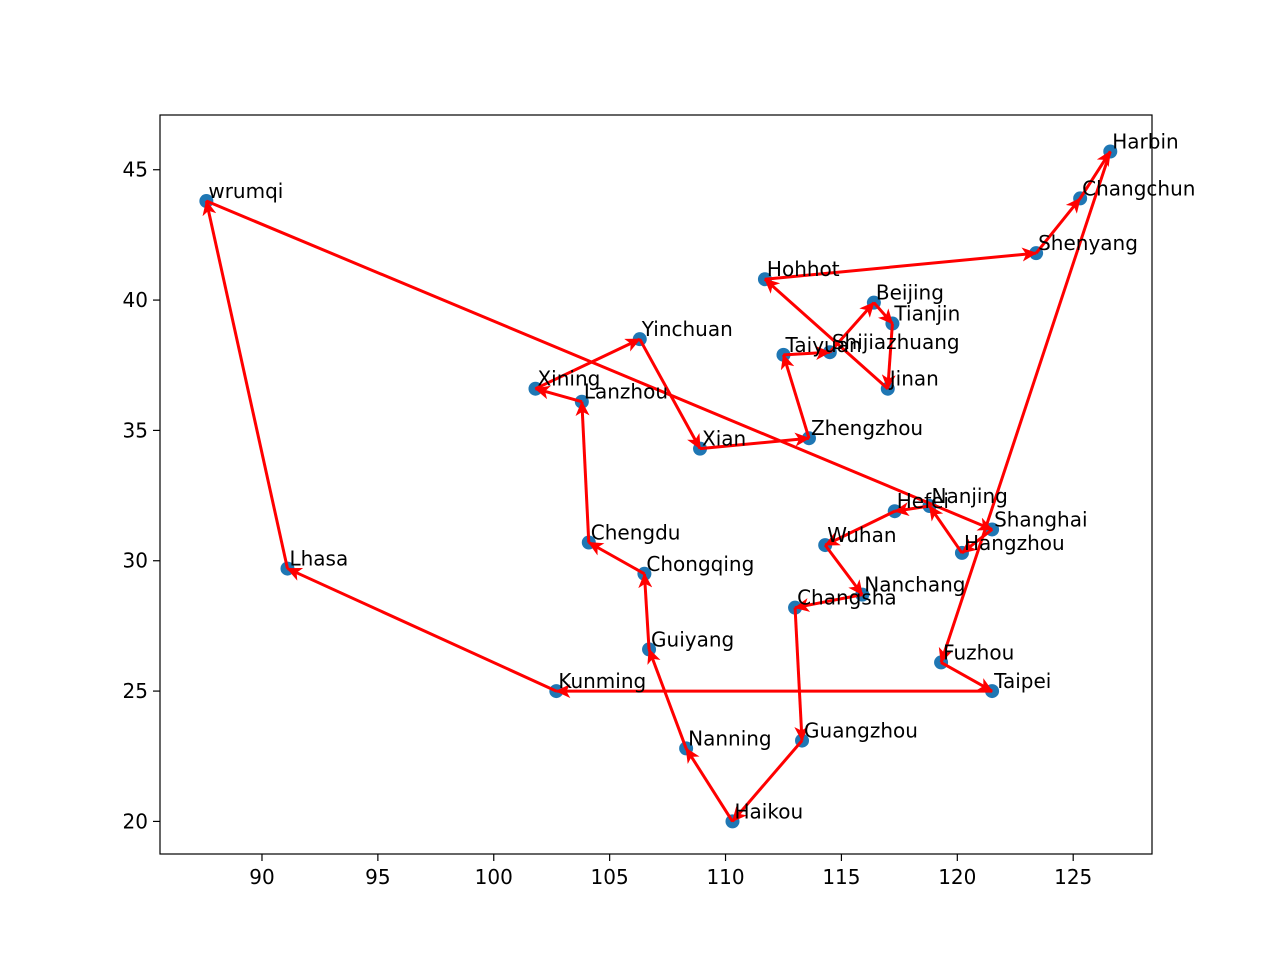 The height and width of the screenshot is (960, 1280). I want to click on city-label: Jinan, so click(913, 379).